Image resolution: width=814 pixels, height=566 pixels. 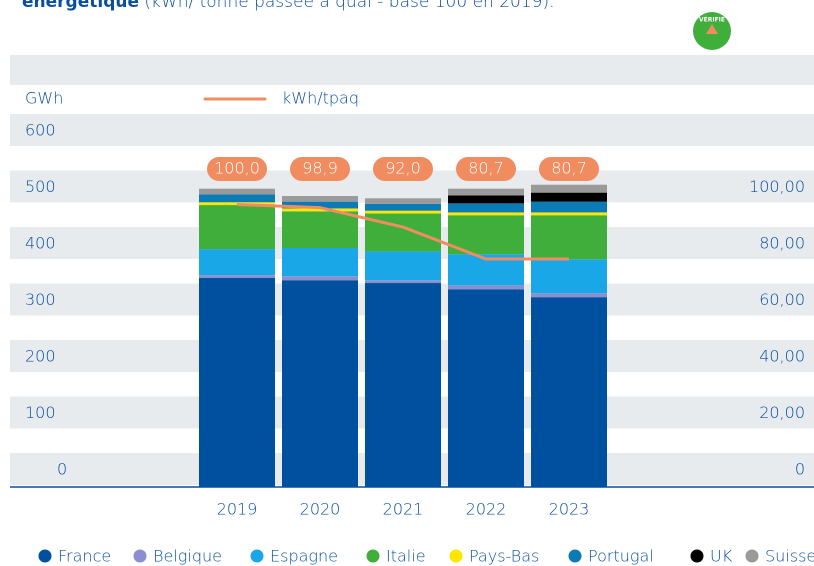 What do you see at coordinates (782, 243) in the screenshot?
I see `y2-tick-label: 80,00` at bounding box center [782, 243].